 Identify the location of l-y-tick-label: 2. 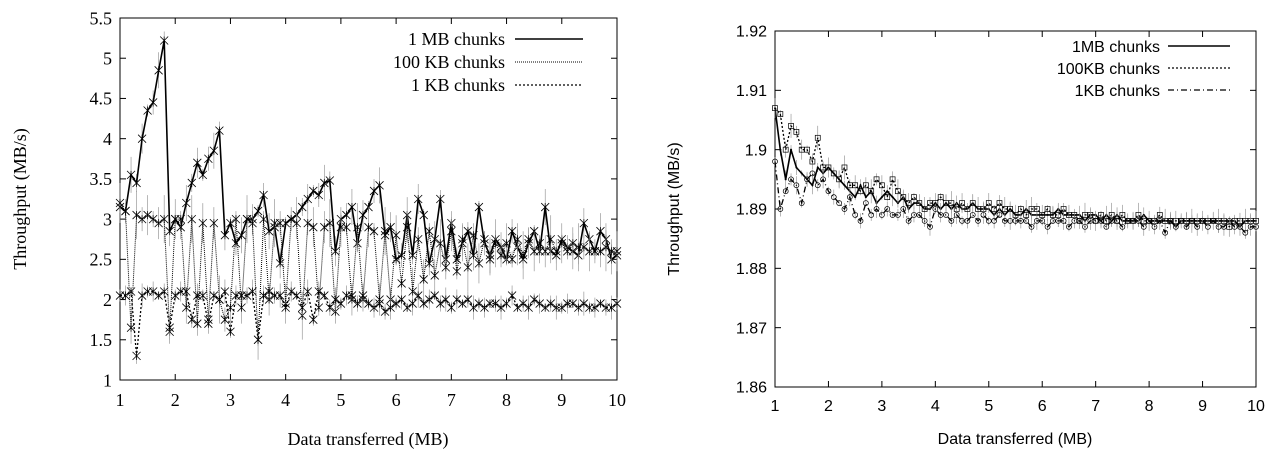
(107, 300).